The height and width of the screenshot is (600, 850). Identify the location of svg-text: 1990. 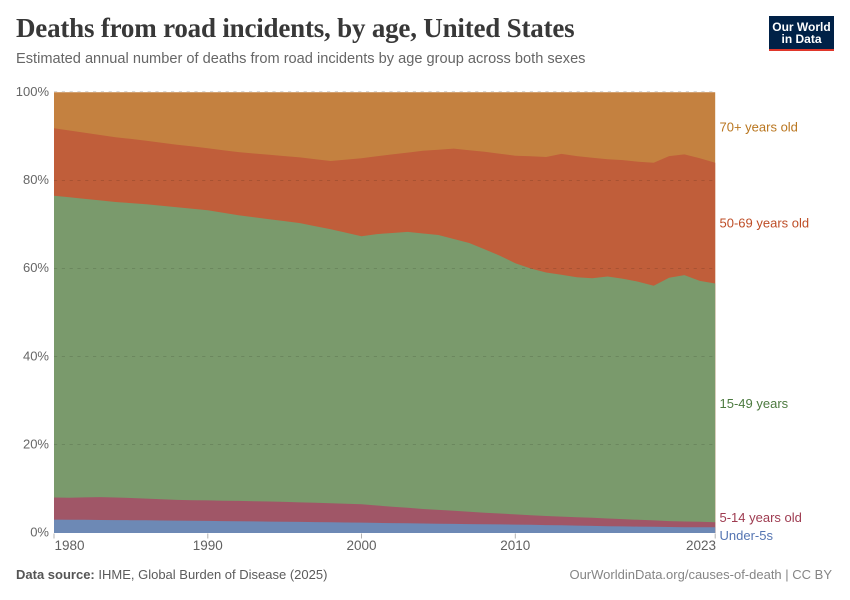
(208, 545).